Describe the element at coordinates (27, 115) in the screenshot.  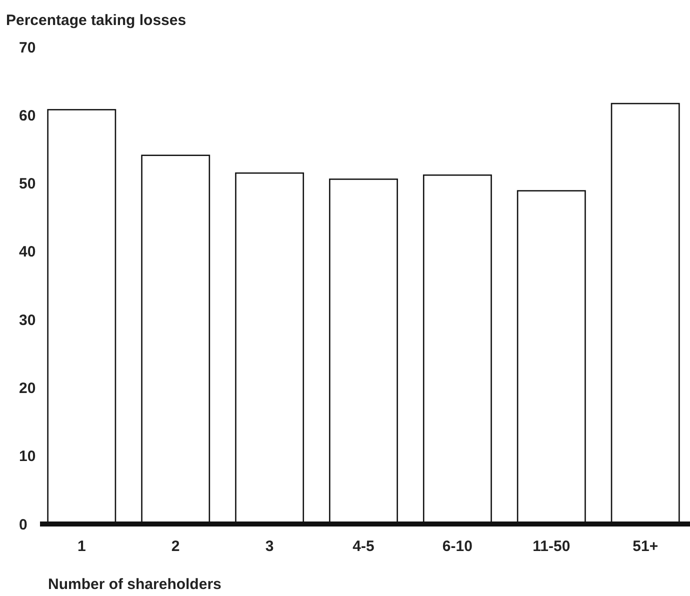
I see `y-tick-label: 60` at that location.